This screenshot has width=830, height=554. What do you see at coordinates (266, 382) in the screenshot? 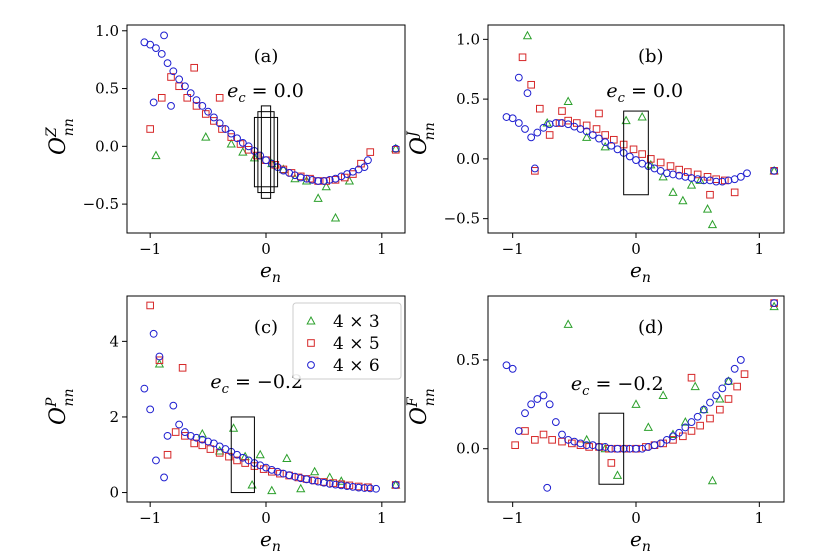
I see `annotation-rhs: = −0.2` at bounding box center [266, 382].